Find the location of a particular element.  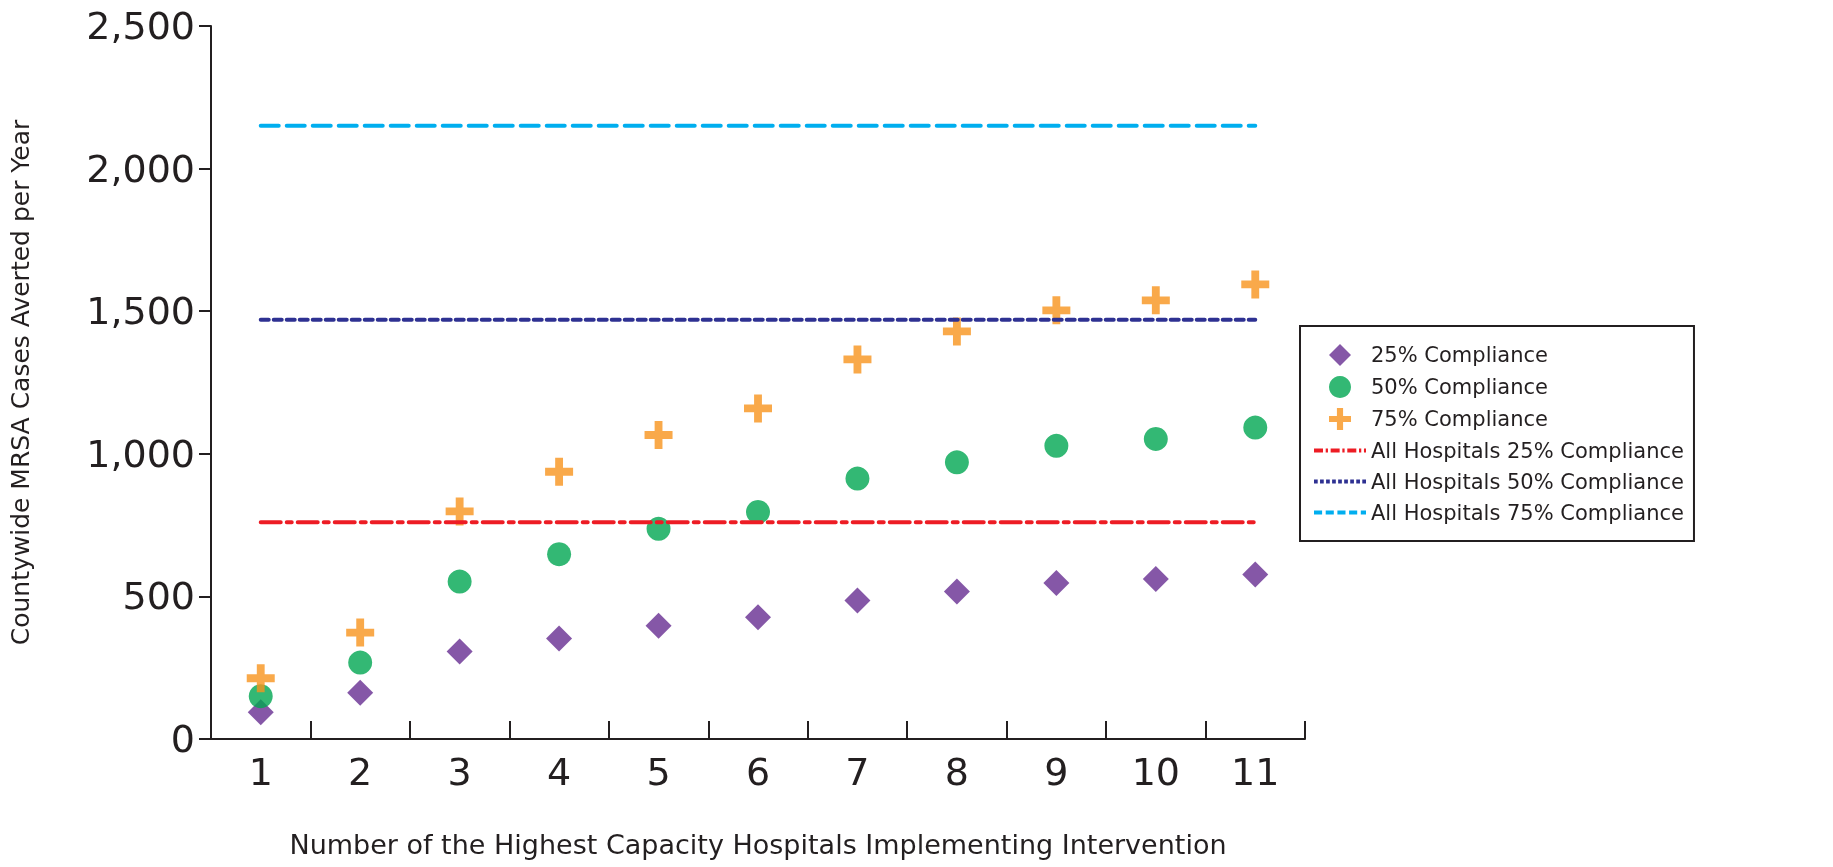

y-tick-label: 2,000 is located at coordinates (140, 168).